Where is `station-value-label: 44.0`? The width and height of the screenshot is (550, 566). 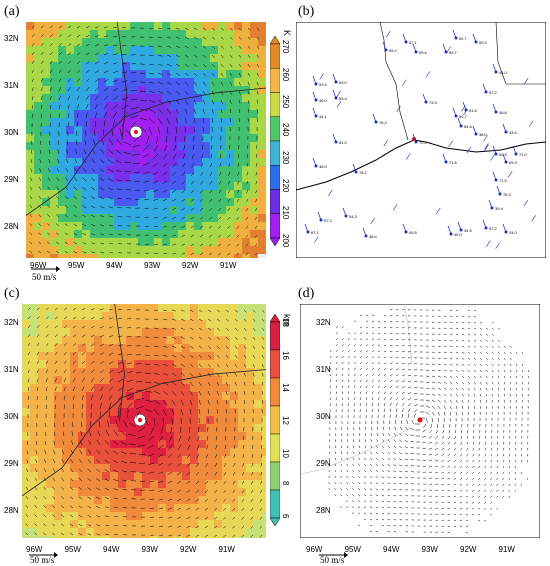
station-value-label: 44.0 is located at coordinates (503, 72).